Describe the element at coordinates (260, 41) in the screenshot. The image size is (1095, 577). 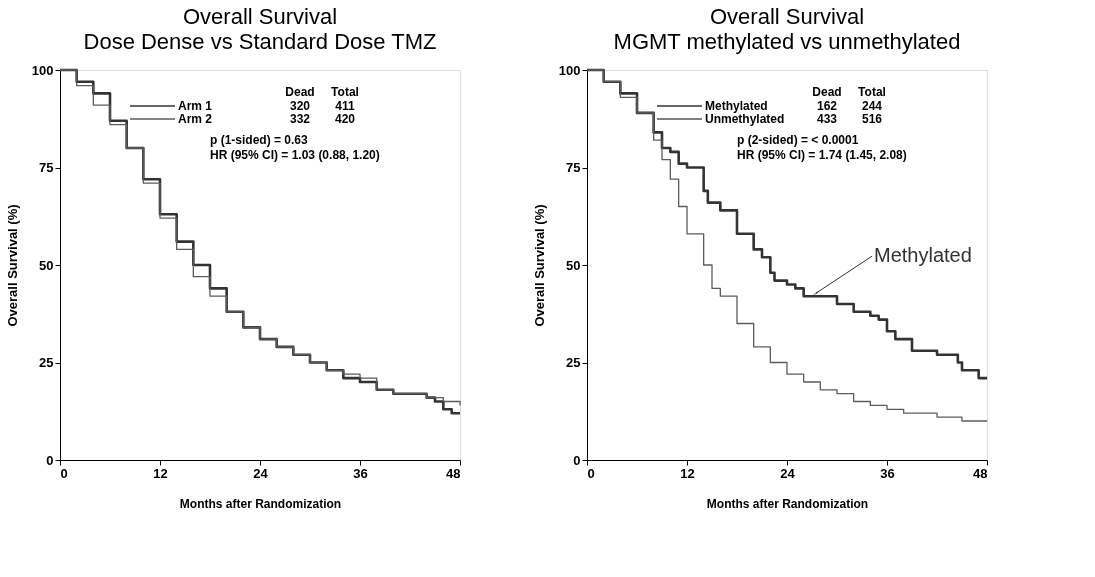
I see `chart-subtitle: Dose Dense vs Standard Dose TMZ` at that location.